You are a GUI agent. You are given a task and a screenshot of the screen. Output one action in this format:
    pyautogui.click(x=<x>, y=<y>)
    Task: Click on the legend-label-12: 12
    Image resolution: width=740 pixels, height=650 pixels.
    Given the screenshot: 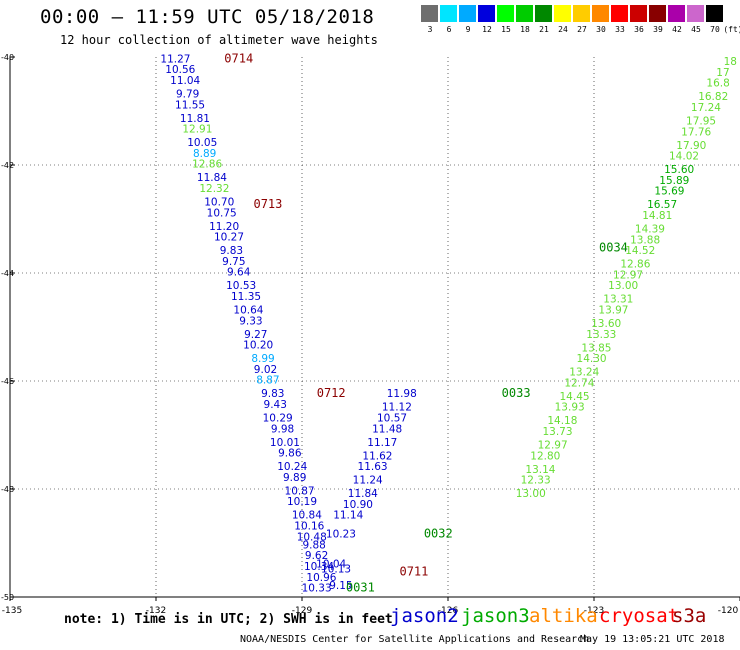 What is the action you would take?
    pyautogui.click(x=487, y=29)
    